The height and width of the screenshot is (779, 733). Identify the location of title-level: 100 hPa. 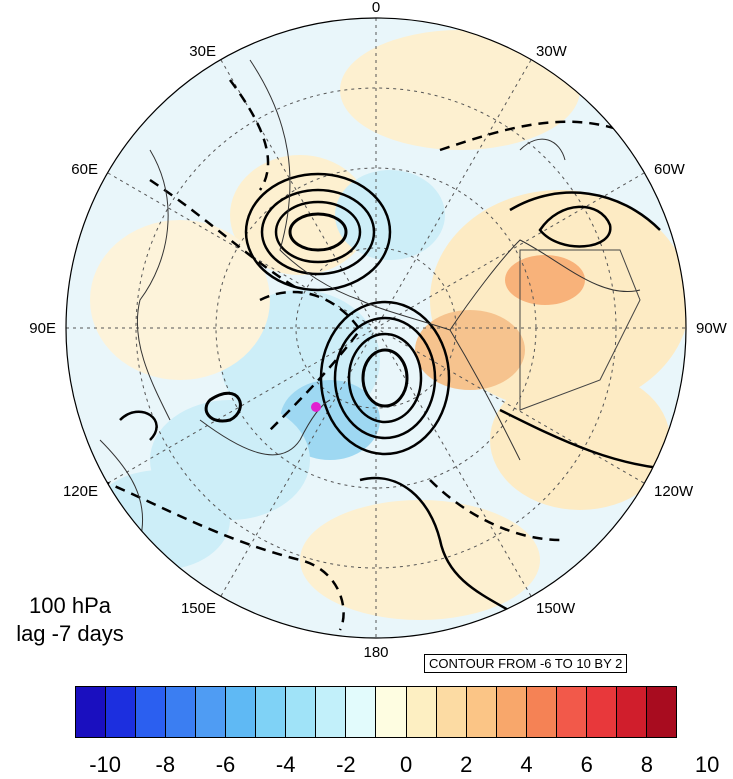
(70, 605).